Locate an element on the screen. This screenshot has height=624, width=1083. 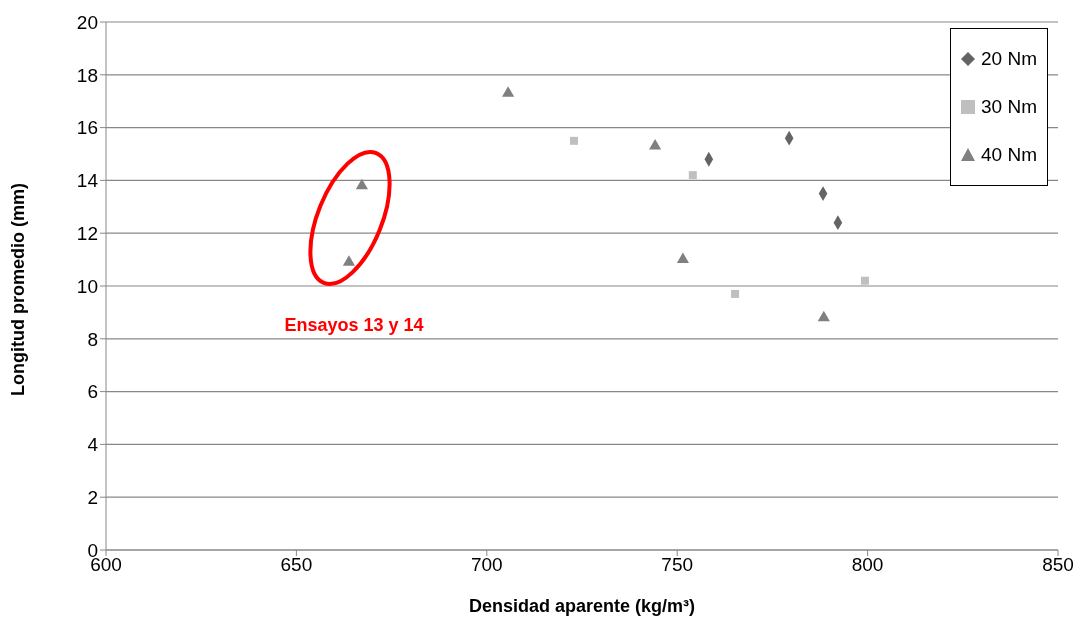
x-tick-label: 650 is located at coordinates (296, 565).